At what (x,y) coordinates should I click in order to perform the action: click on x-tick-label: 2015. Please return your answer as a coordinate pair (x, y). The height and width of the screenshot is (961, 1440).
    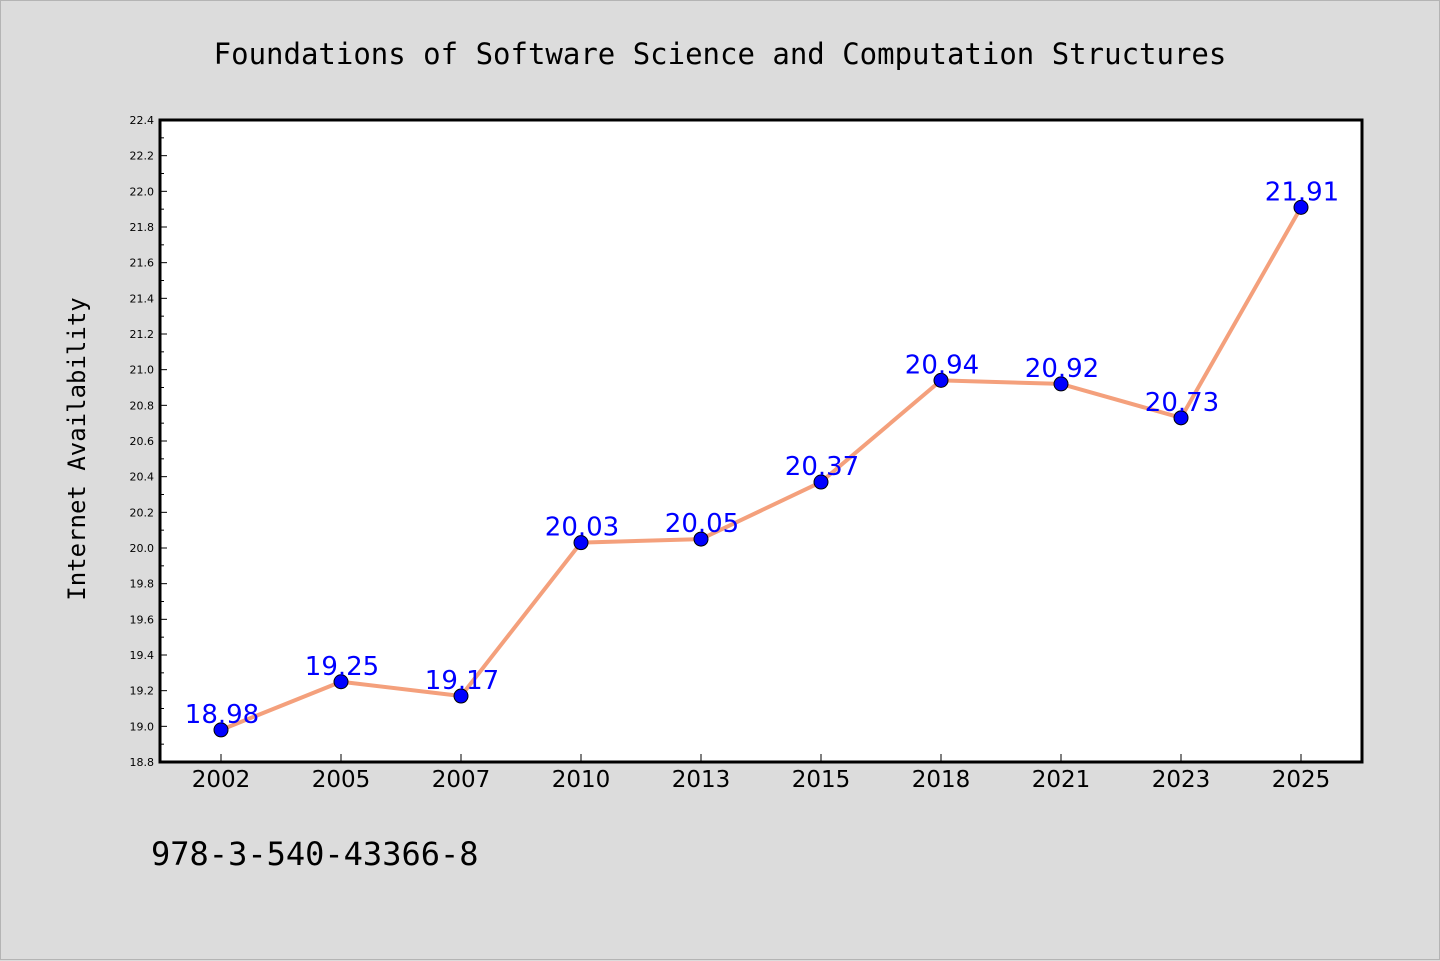
    Looking at the image, I should click on (821, 780).